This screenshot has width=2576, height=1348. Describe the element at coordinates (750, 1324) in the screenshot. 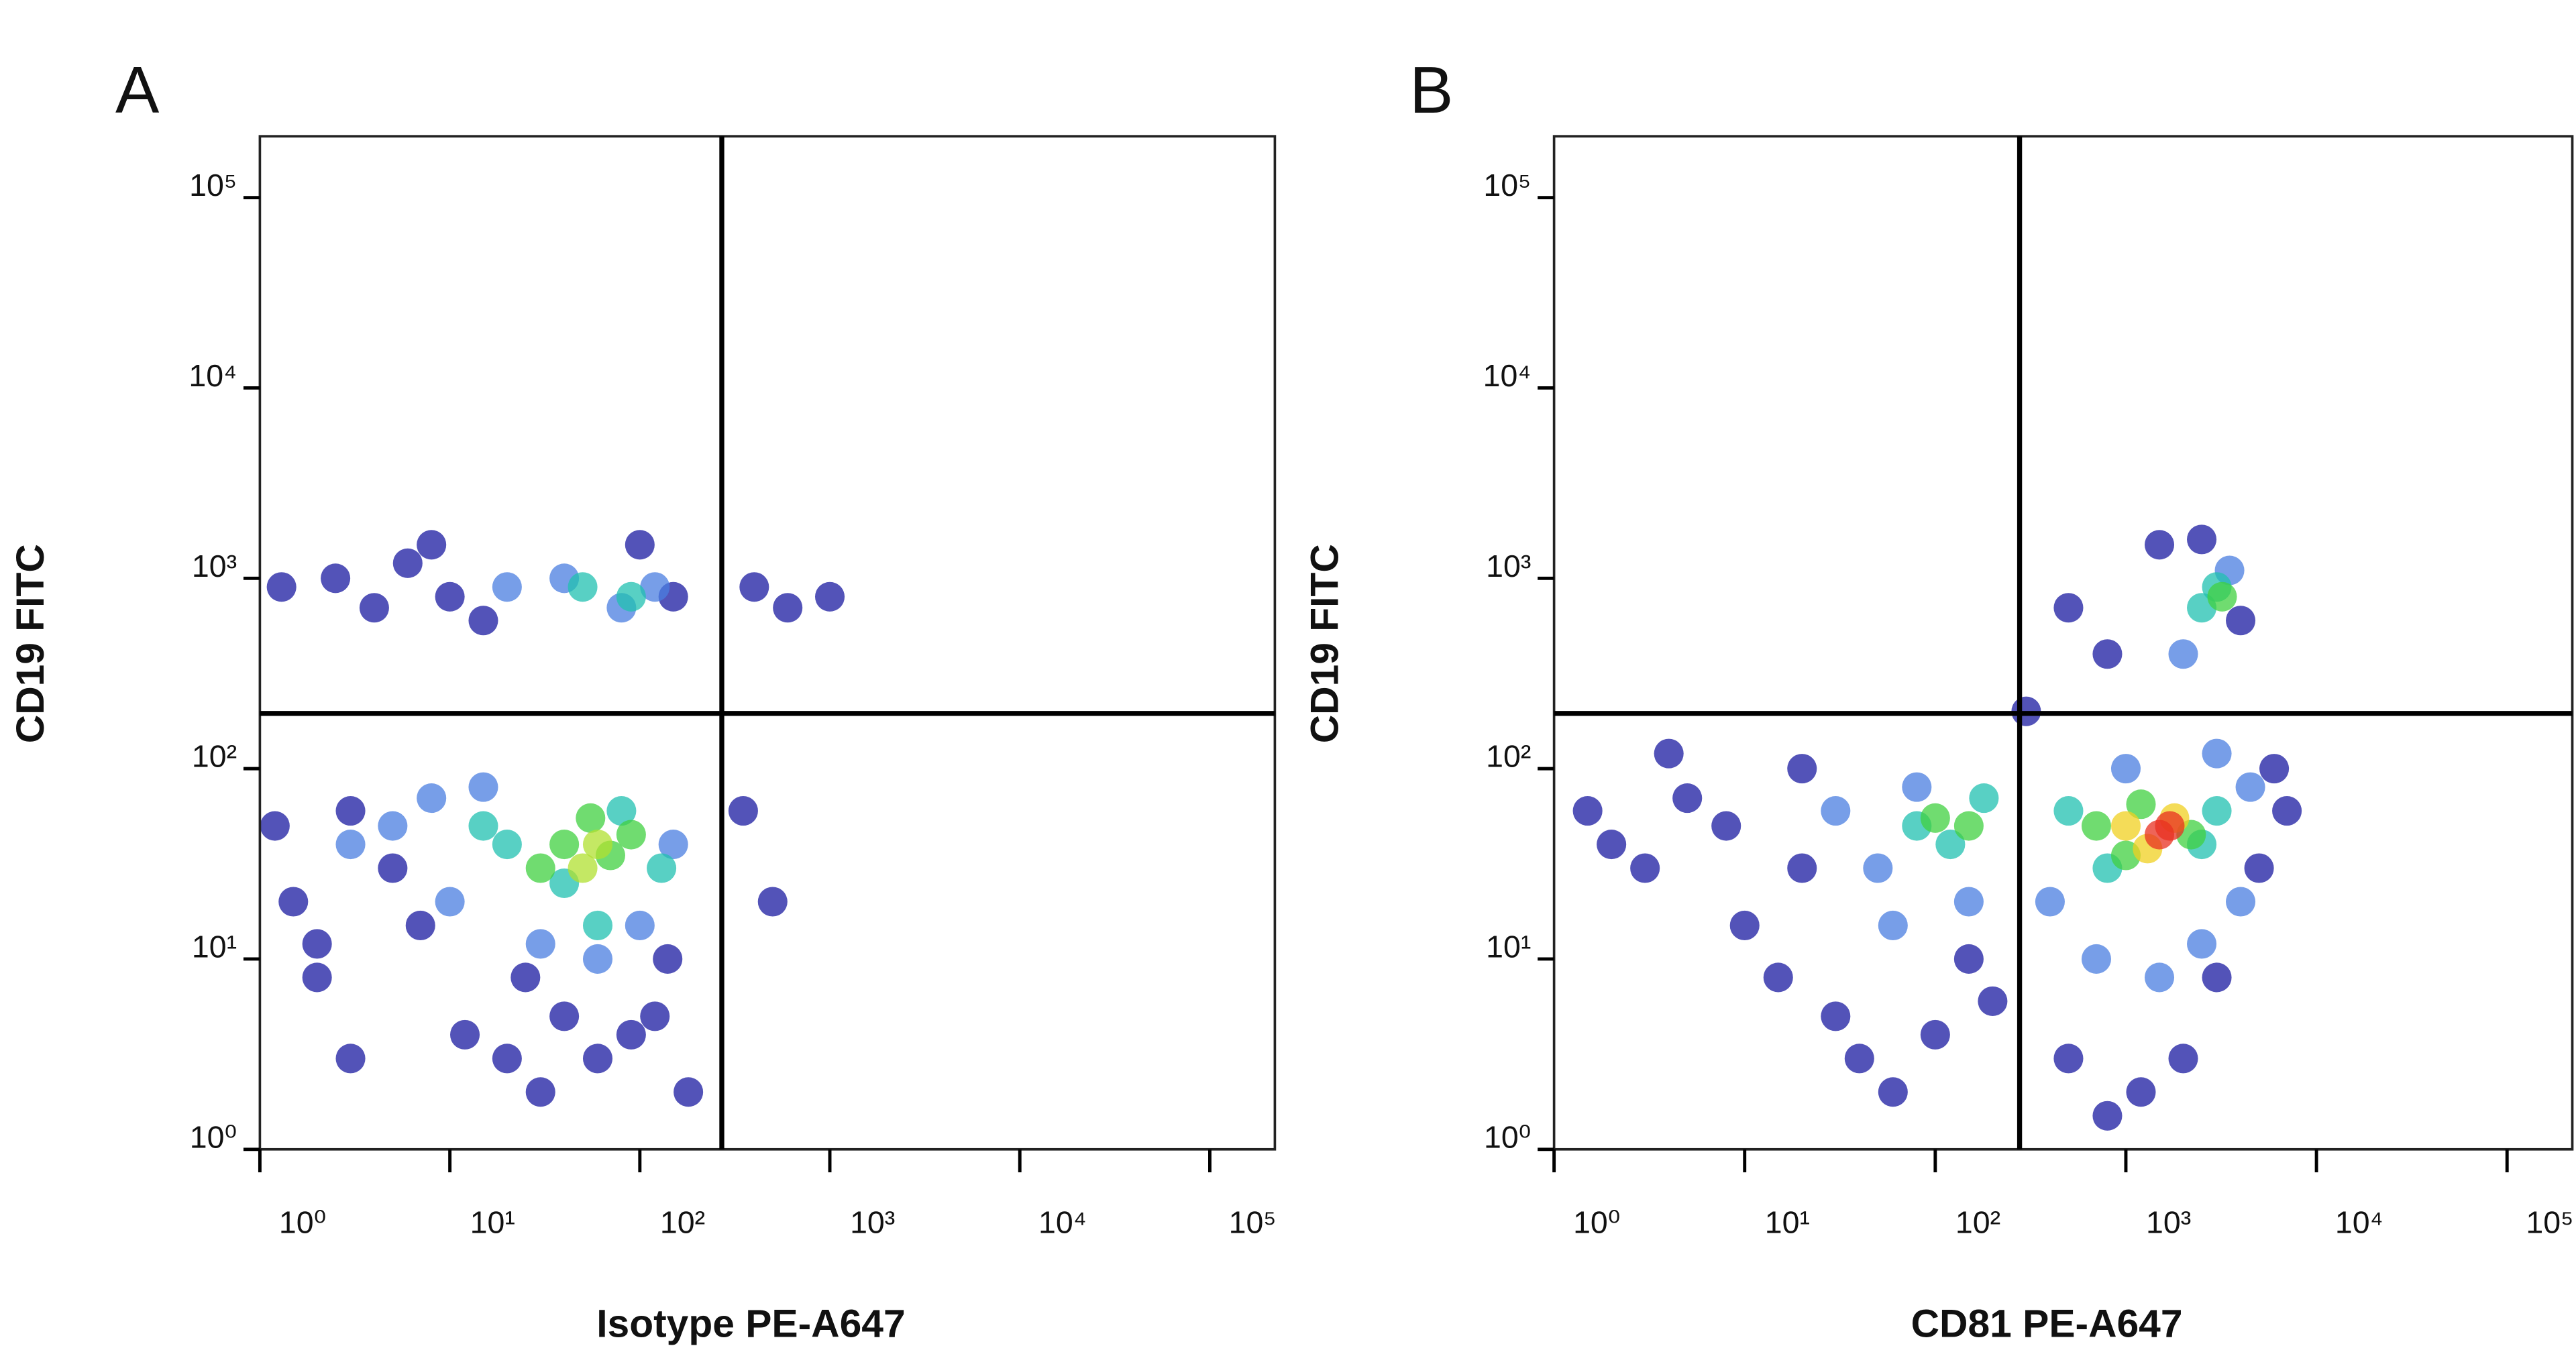

I see `x-axis-label: Isotype PE-A647` at that location.